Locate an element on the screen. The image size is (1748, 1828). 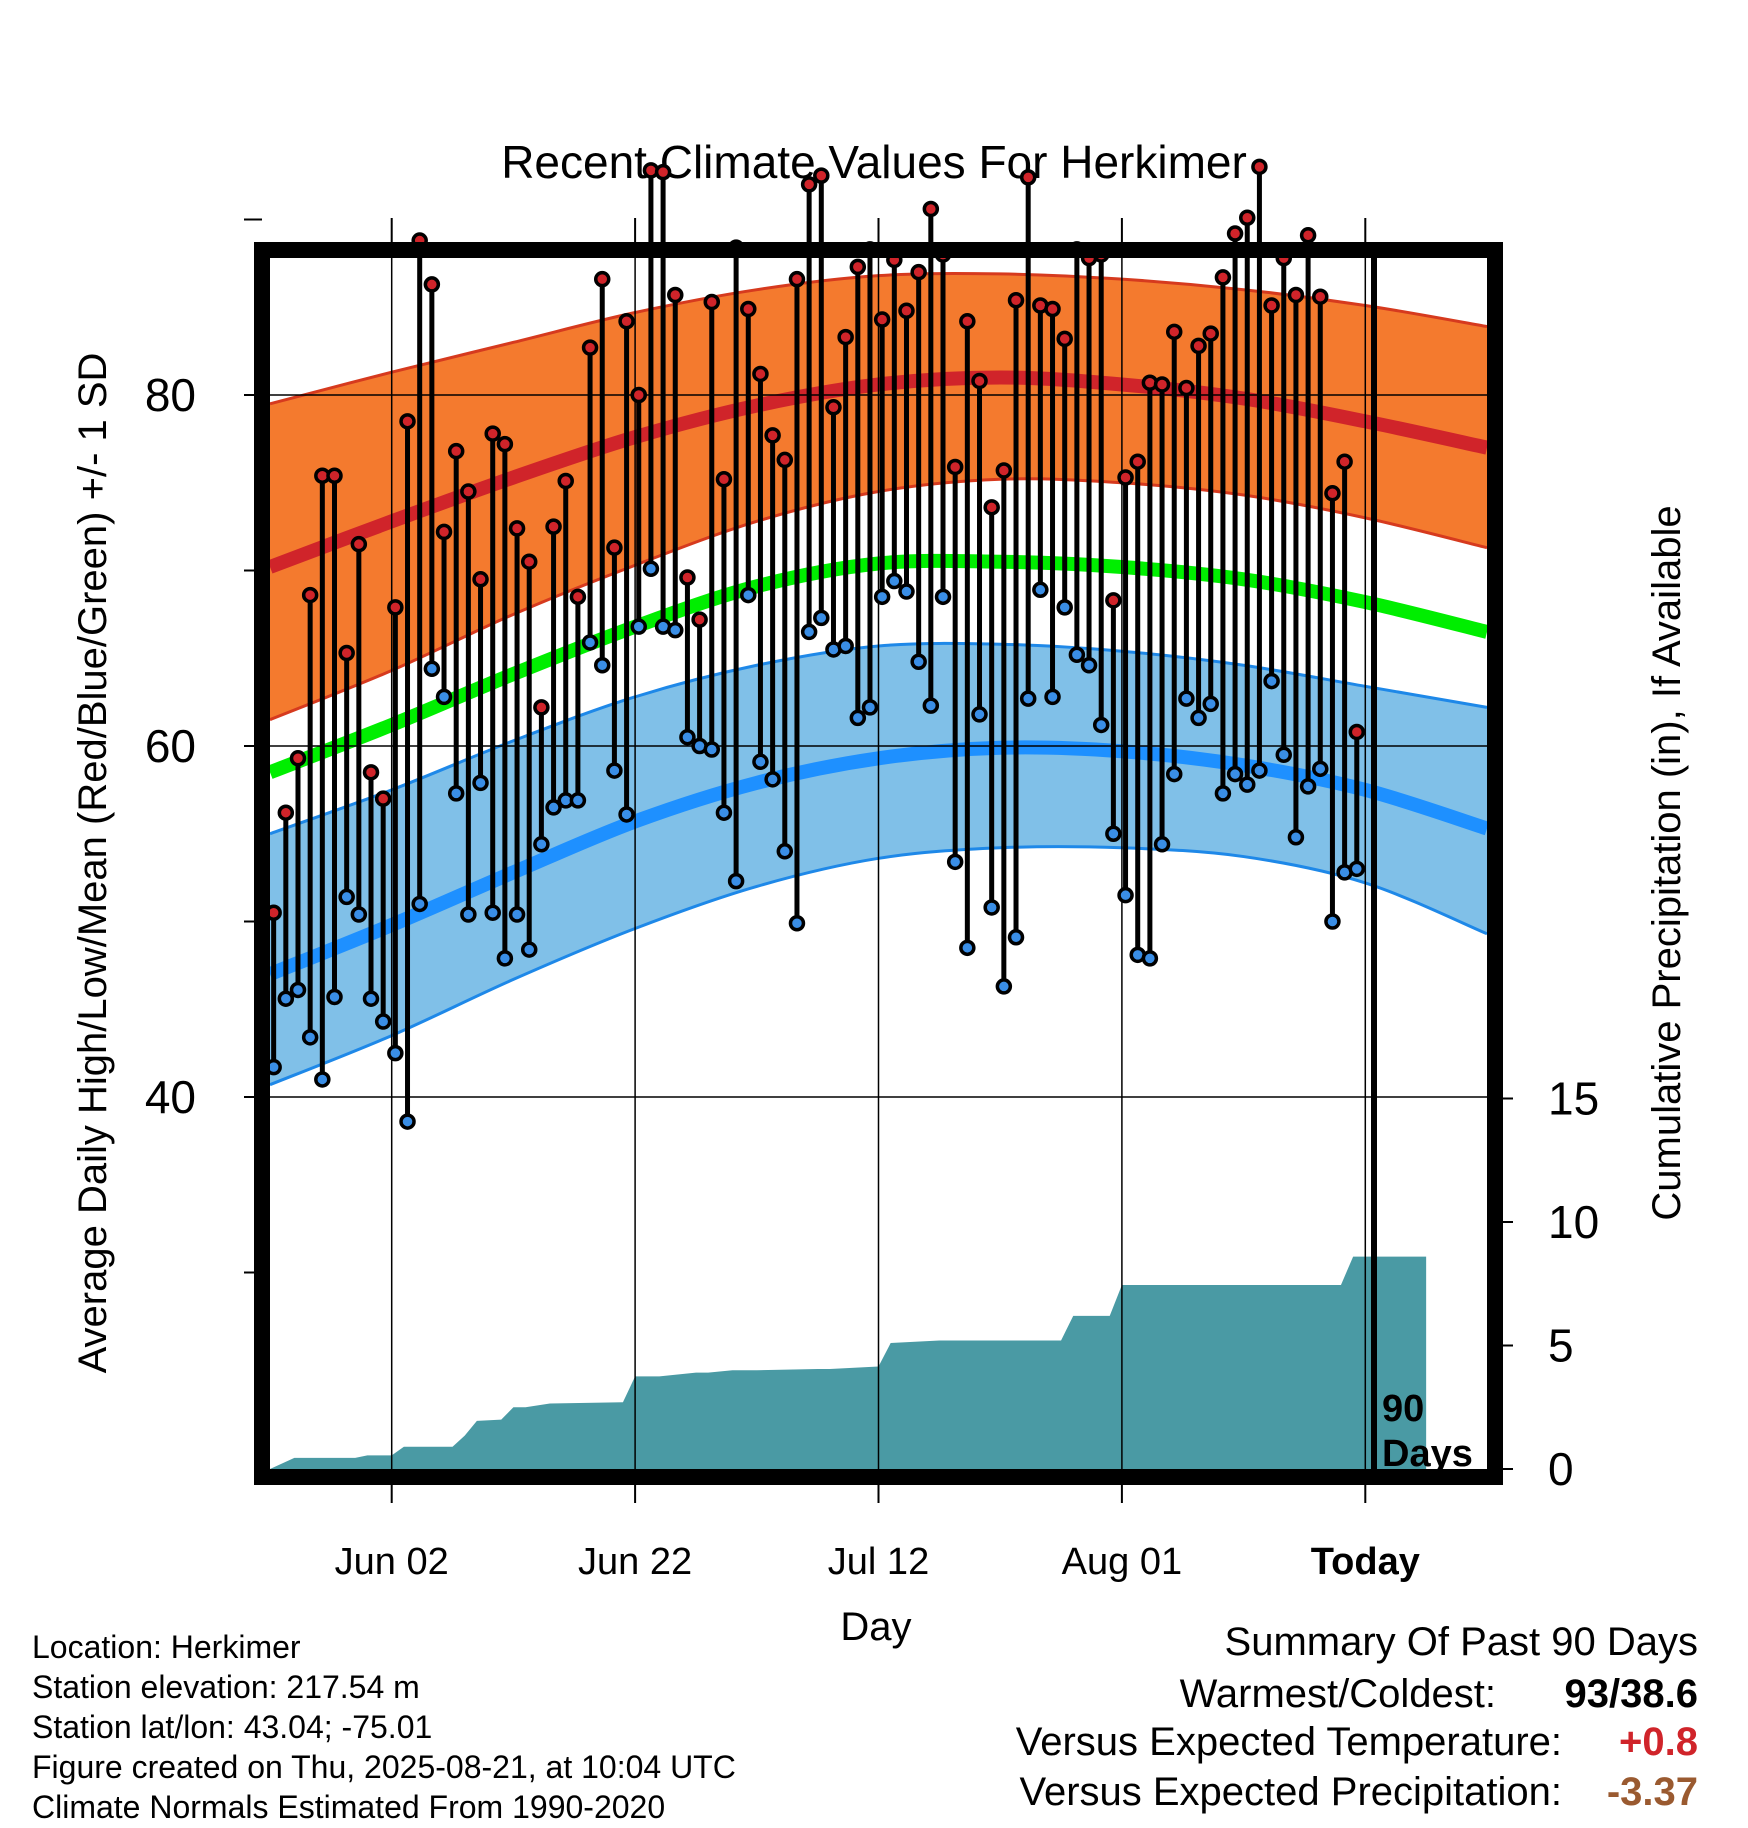
precip-vs-expected-label: Versus Expected Precipitation: is located at coordinates (1290, 1792).